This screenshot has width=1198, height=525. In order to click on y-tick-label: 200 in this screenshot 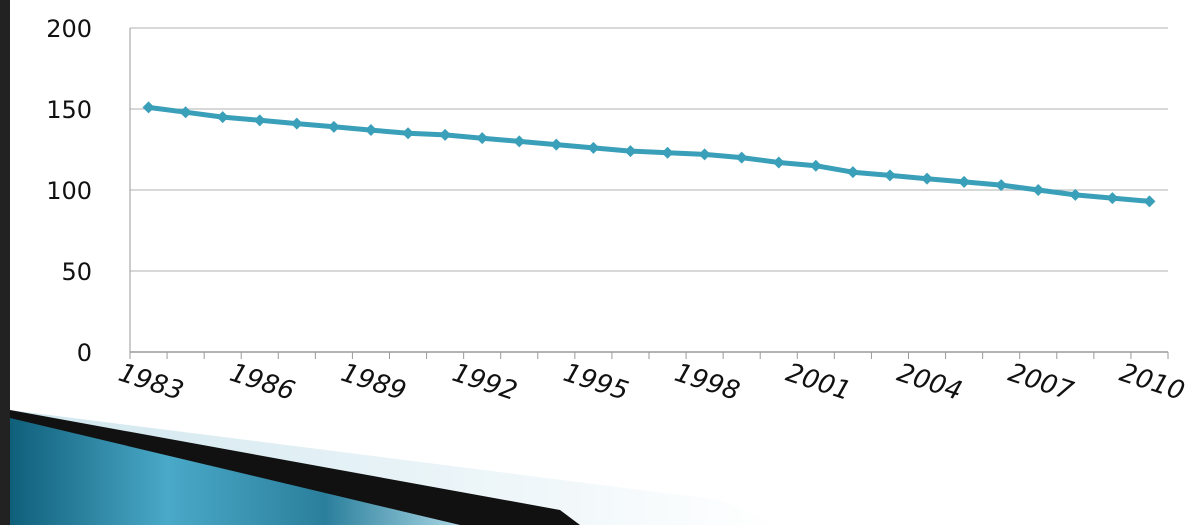, I will do `click(69, 29)`.